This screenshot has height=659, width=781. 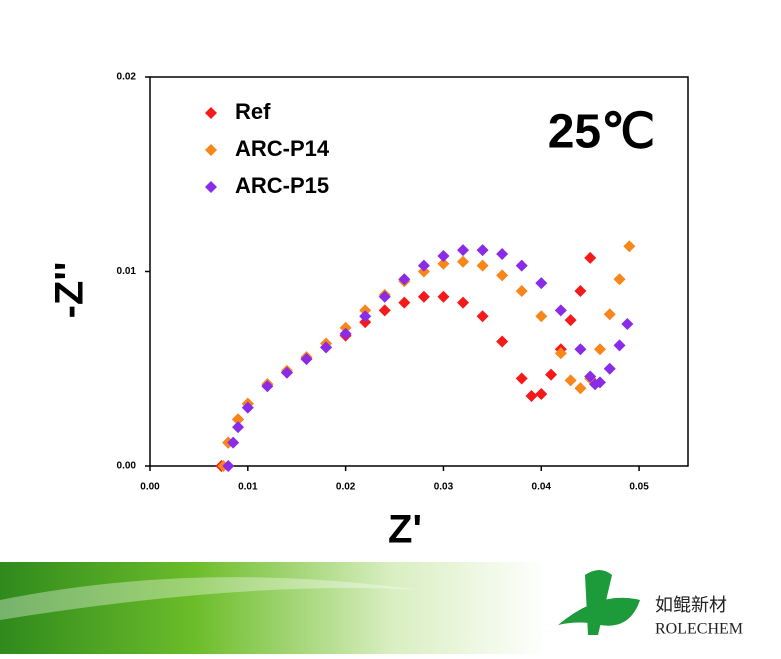 I want to click on legend-label: ARC-P15, so click(x=282, y=185).